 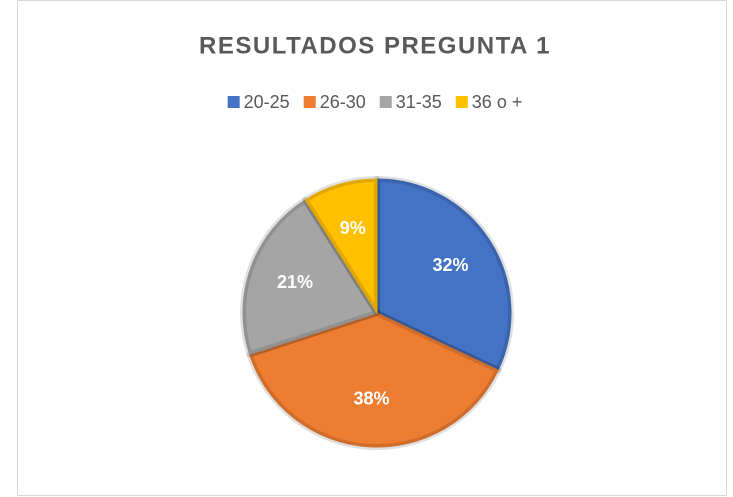 I want to click on legend-label: 31-35, so click(x=419, y=102).